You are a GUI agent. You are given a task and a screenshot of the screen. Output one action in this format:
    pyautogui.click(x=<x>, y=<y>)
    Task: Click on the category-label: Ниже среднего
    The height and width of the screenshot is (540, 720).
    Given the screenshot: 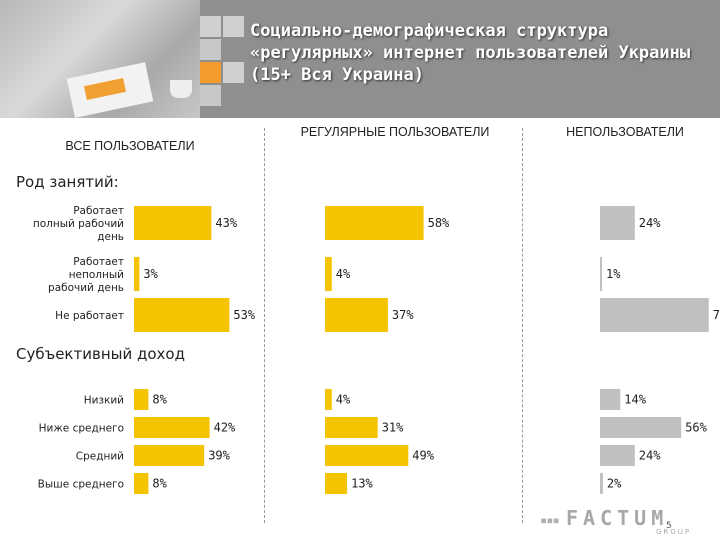 What is the action you would take?
    pyautogui.click(x=81, y=429)
    